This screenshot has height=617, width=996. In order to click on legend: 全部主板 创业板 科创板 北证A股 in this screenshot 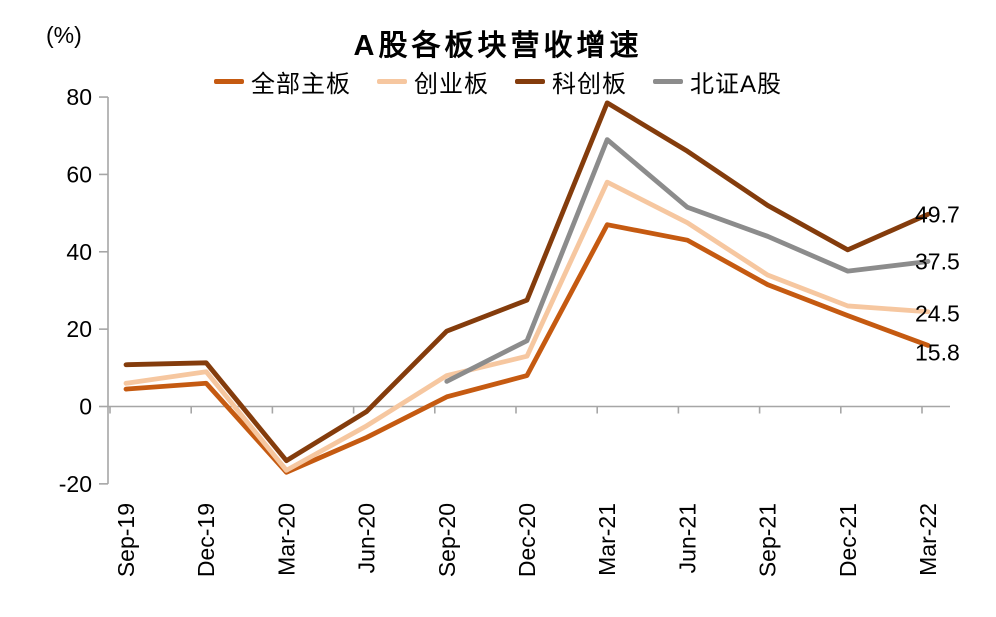, I will do `click(498, 81)`.